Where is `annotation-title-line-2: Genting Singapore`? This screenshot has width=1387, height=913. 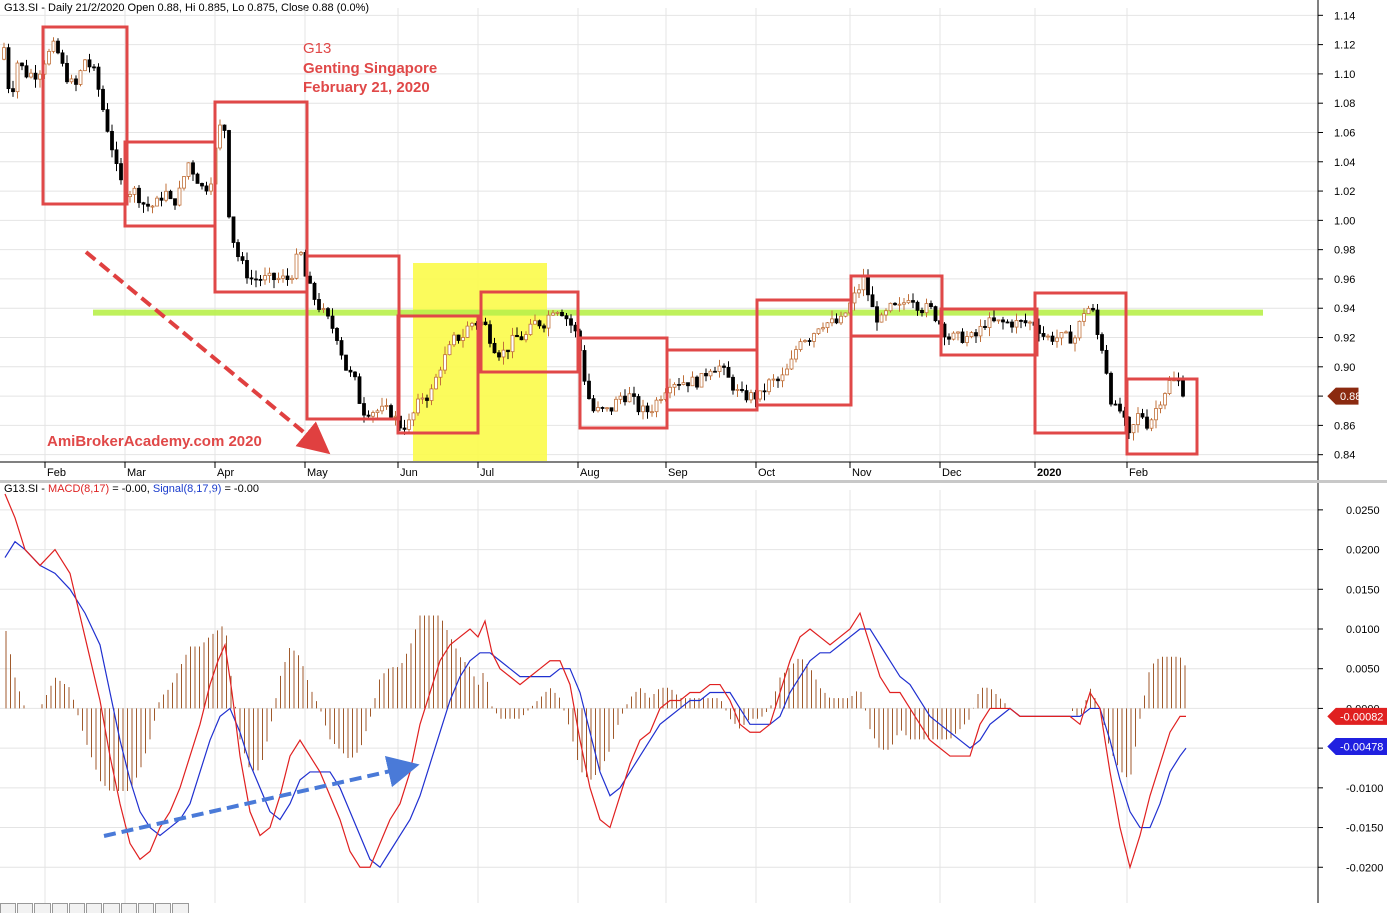
annotation-title-line-2: Genting Singapore is located at coordinates (370, 68).